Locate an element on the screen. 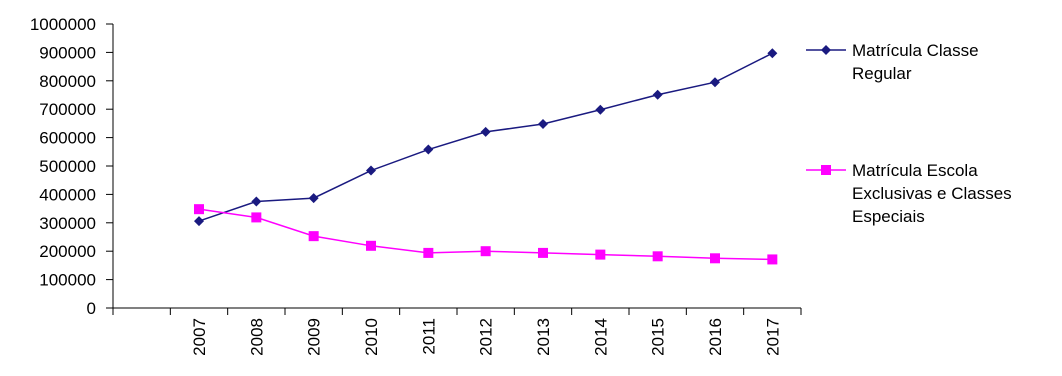 The height and width of the screenshot is (376, 1062). y-tick-label: 100000 is located at coordinates (67, 280).